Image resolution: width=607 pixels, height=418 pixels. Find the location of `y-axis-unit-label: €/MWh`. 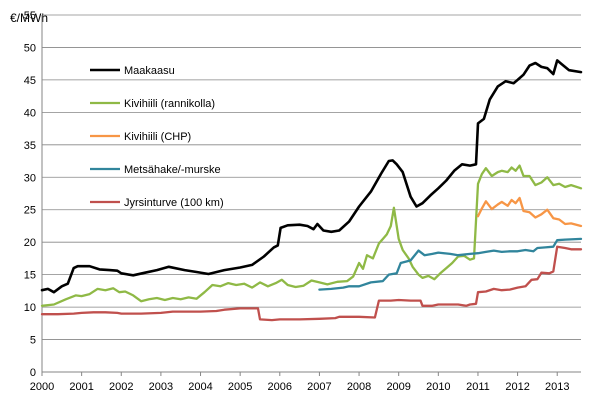

y-axis-unit-label: €/MWh is located at coordinates (29, 18).